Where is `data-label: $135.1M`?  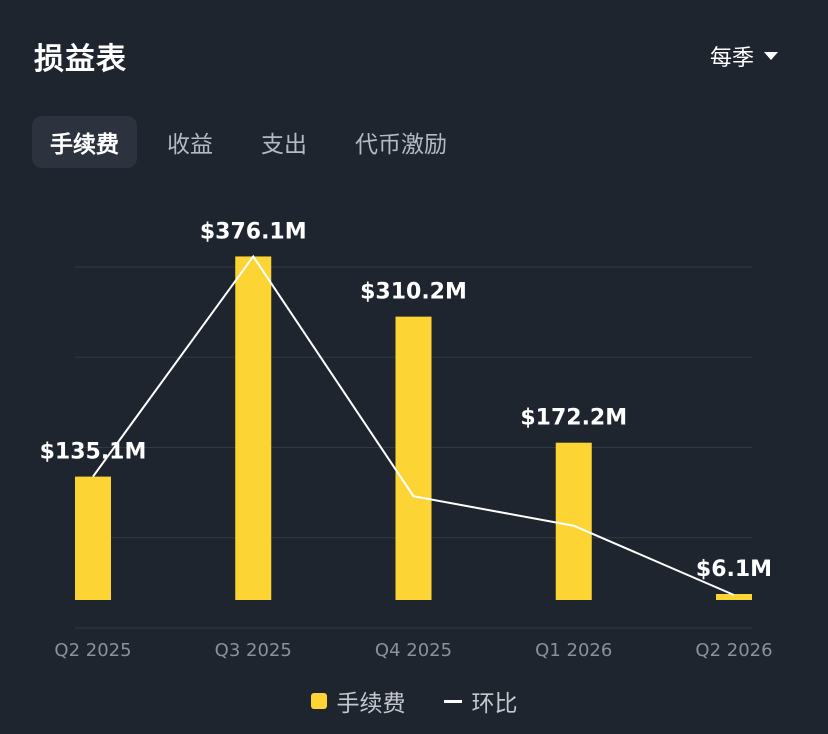 data-label: $135.1M is located at coordinates (93, 452).